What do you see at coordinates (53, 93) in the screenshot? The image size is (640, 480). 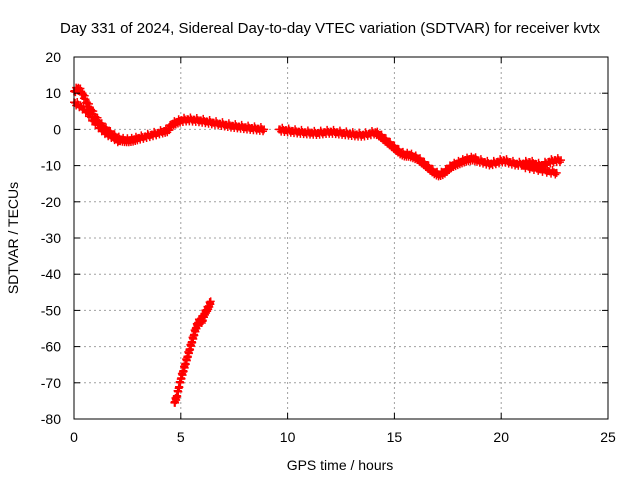 I see `y-tick-label: 10` at bounding box center [53, 93].